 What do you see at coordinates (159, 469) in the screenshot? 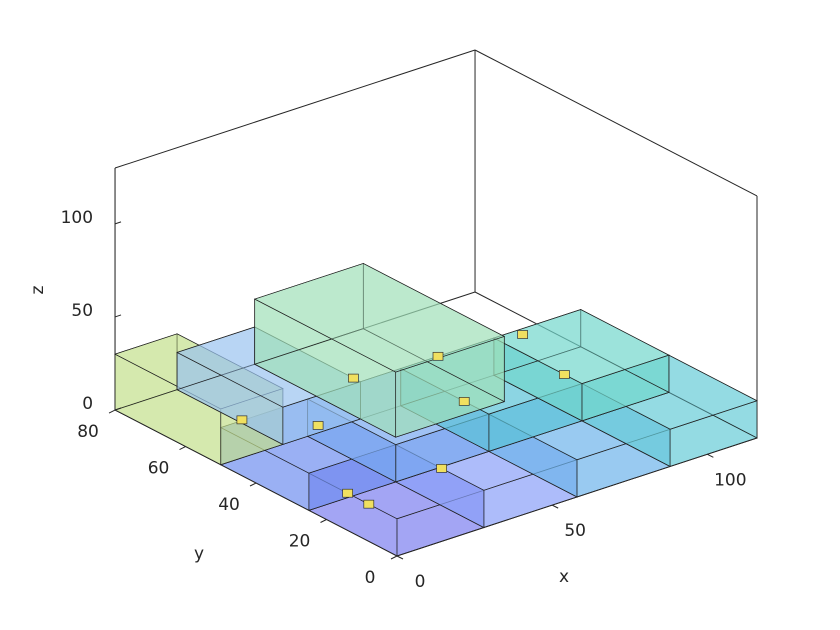
I see `y-tick-label: 60` at bounding box center [159, 469].